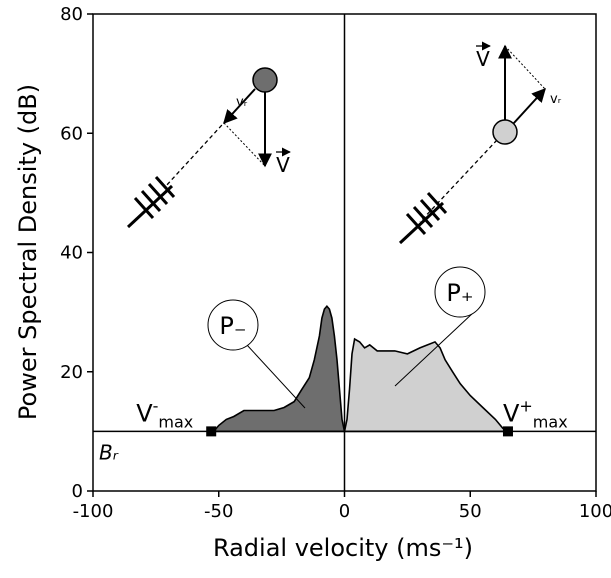 The image size is (611, 578). What do you see at coordinates (71, 133) in the screenshot?
I see `y-tick-label: 60` at bounding box center [71, 133].